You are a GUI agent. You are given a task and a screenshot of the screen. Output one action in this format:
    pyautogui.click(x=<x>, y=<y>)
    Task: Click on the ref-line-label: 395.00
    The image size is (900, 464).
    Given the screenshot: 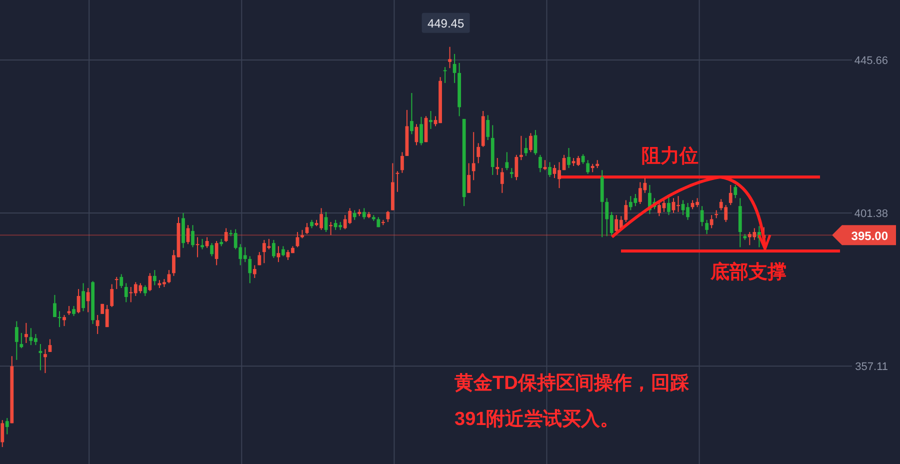 What is the action you would take?
    pyautogui.click(x=869, y=236)
    